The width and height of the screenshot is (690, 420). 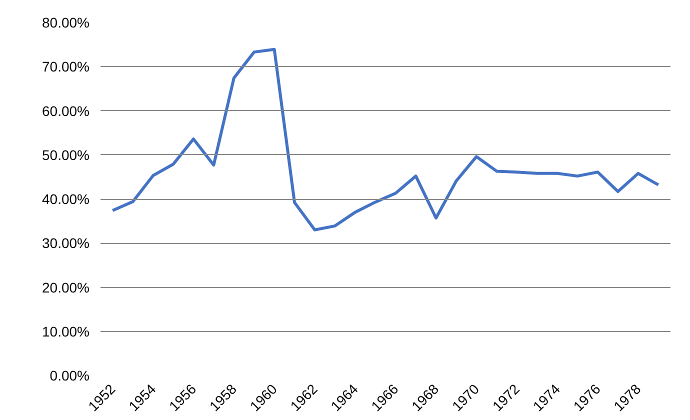 I want to click on y-tick-label: 50.00%, so click(x=66, y=154).